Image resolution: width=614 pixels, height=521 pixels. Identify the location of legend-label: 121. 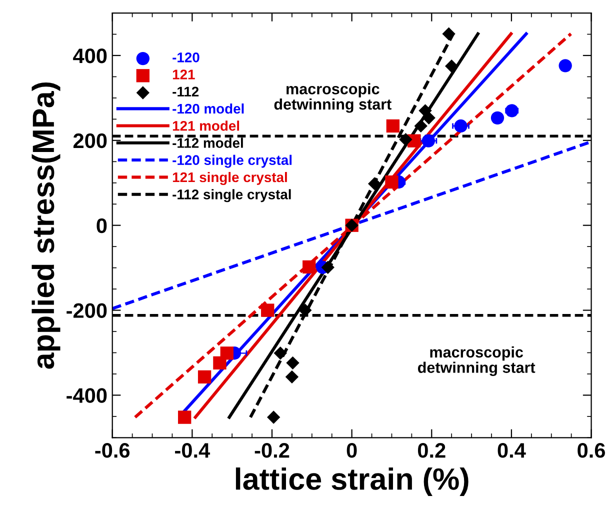
(183, 75).